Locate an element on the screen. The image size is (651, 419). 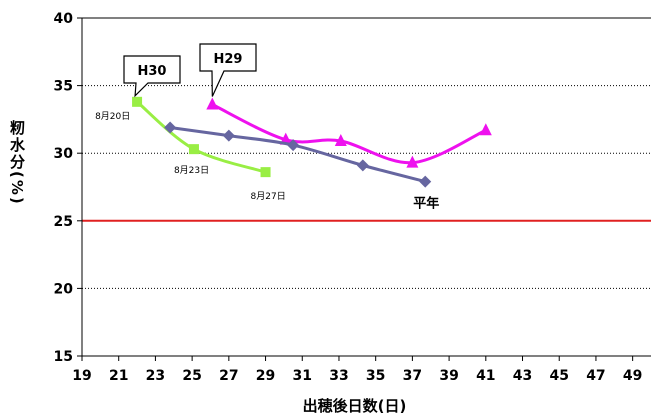
x-tick-label: 45 is located at coordinates (558, 376).